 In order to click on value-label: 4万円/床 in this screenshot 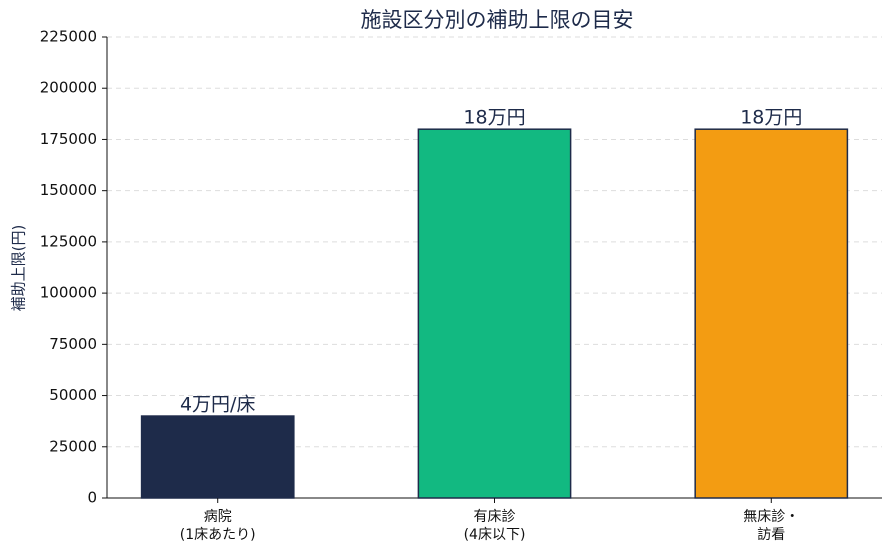, I will do `click(218, 405)`.